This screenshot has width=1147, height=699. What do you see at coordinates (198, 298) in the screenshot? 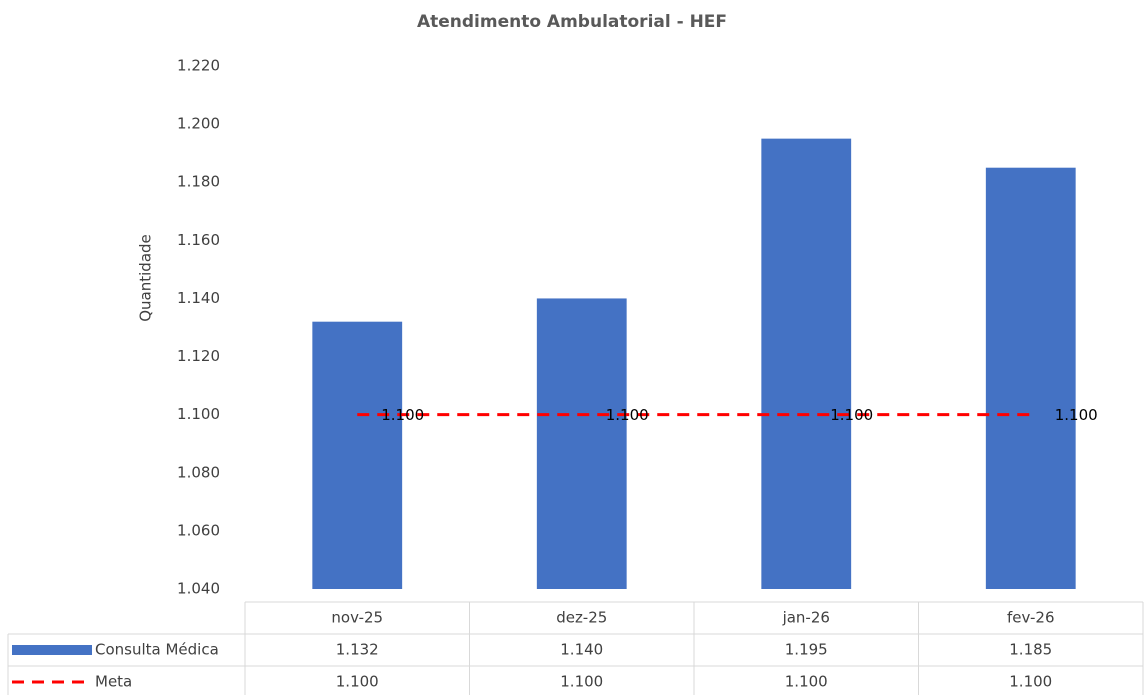
I see `y-tick-label: 1.140` at bounding box center [198, 298].